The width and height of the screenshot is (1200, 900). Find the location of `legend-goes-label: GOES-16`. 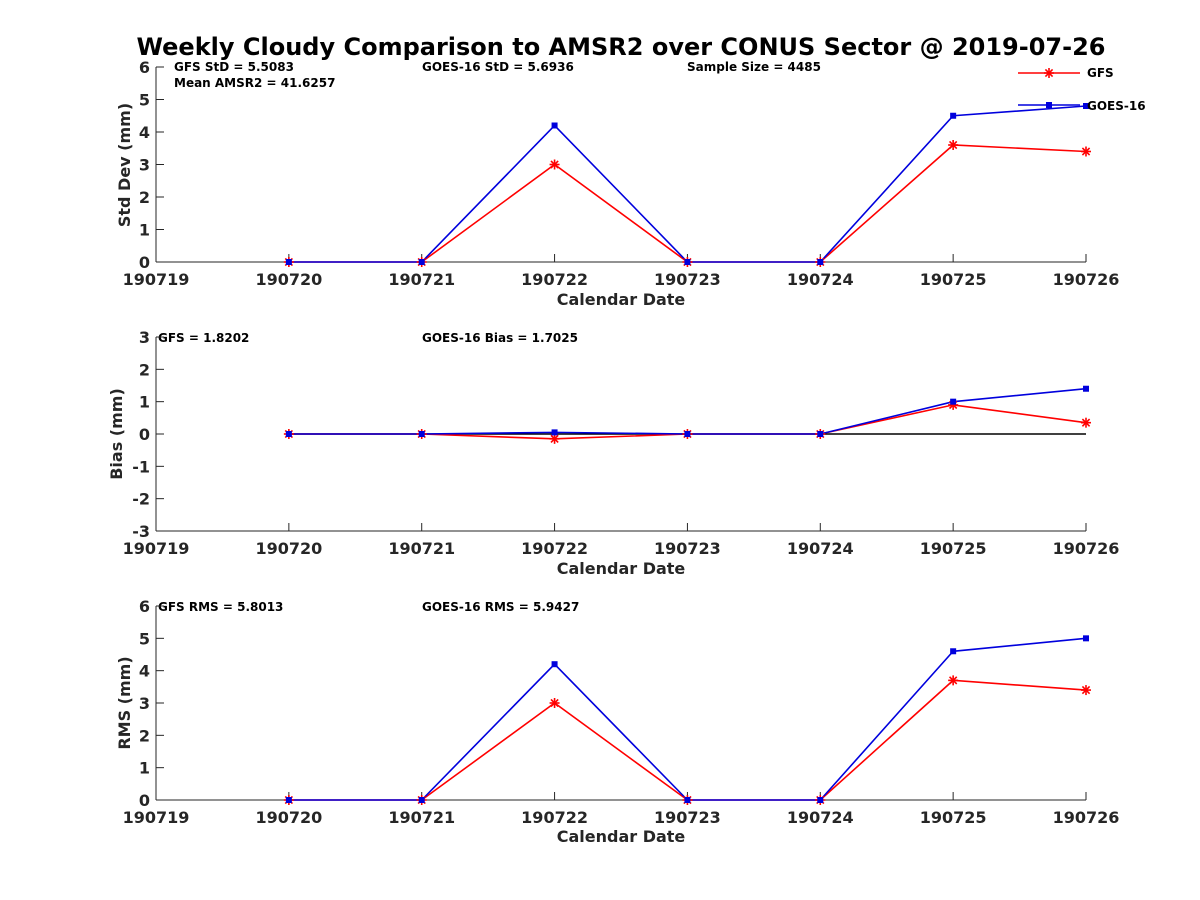

legend-goes-label: GOES-16 is located at coordinates (1116, 106).